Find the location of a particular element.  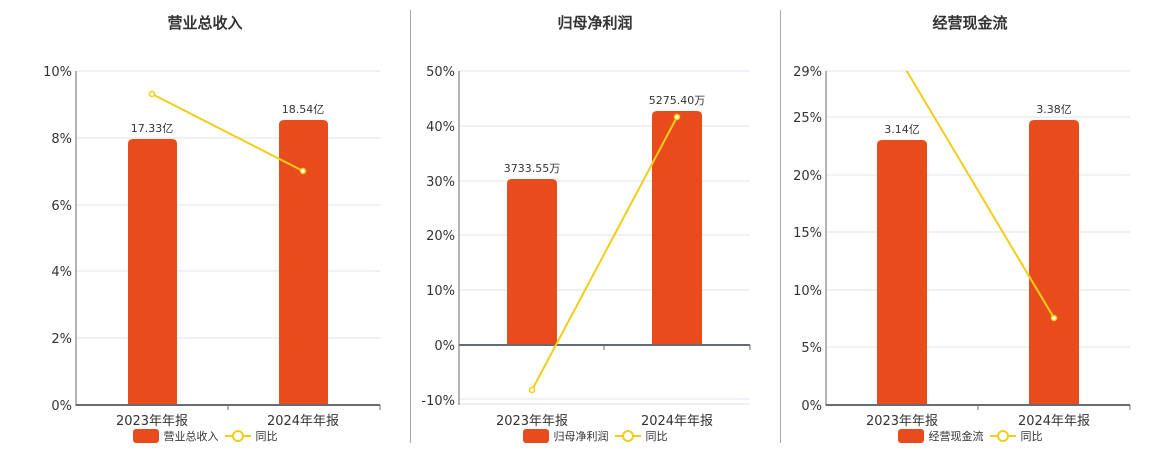

chart-title: 经营现金流 is located at coordinates (970, 23).